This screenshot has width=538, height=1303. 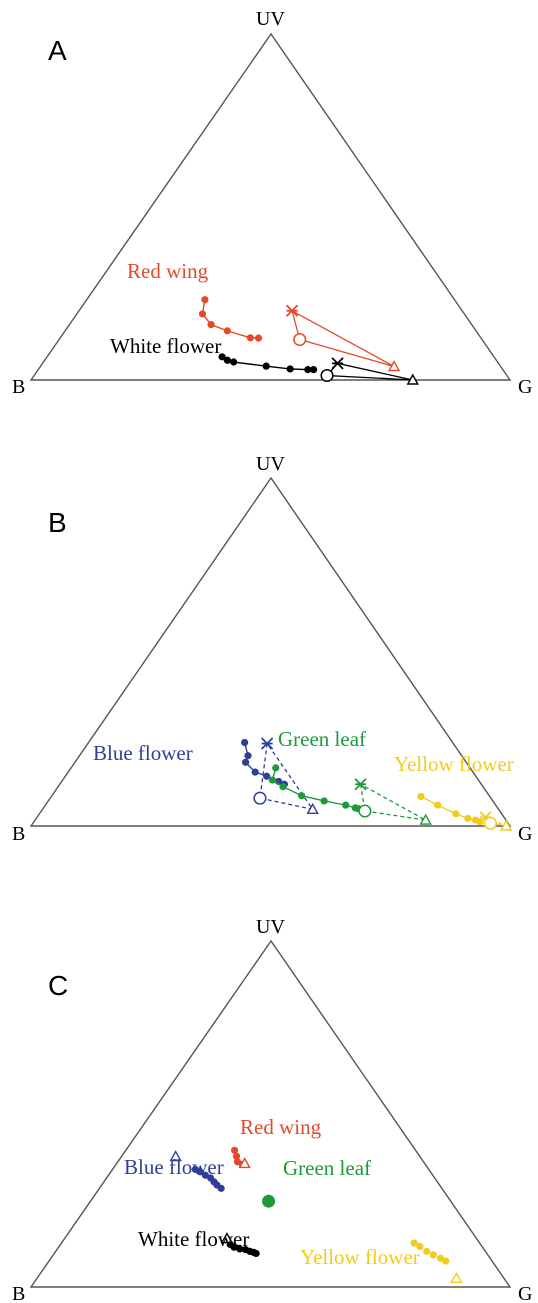 What do you see at coordinates (57, 522) in the screenshot?
I see `panel-b-letter: B` at bounding box center [57, 522].